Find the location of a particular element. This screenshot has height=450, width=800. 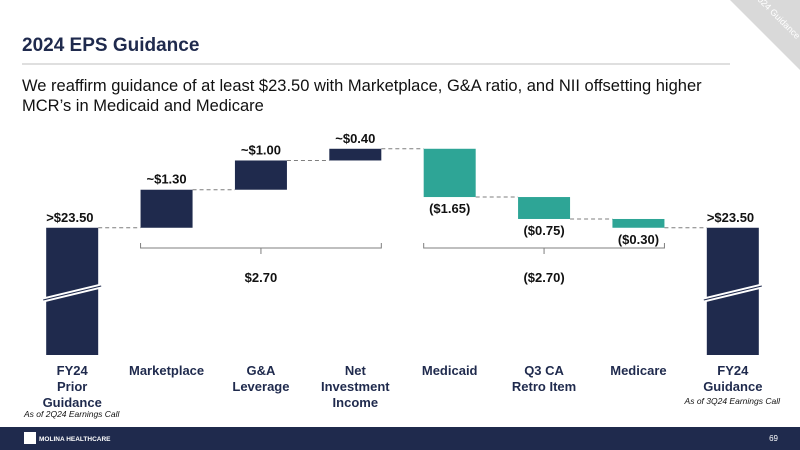

value-label: ($1.65) is located at coordinates (449, 208).